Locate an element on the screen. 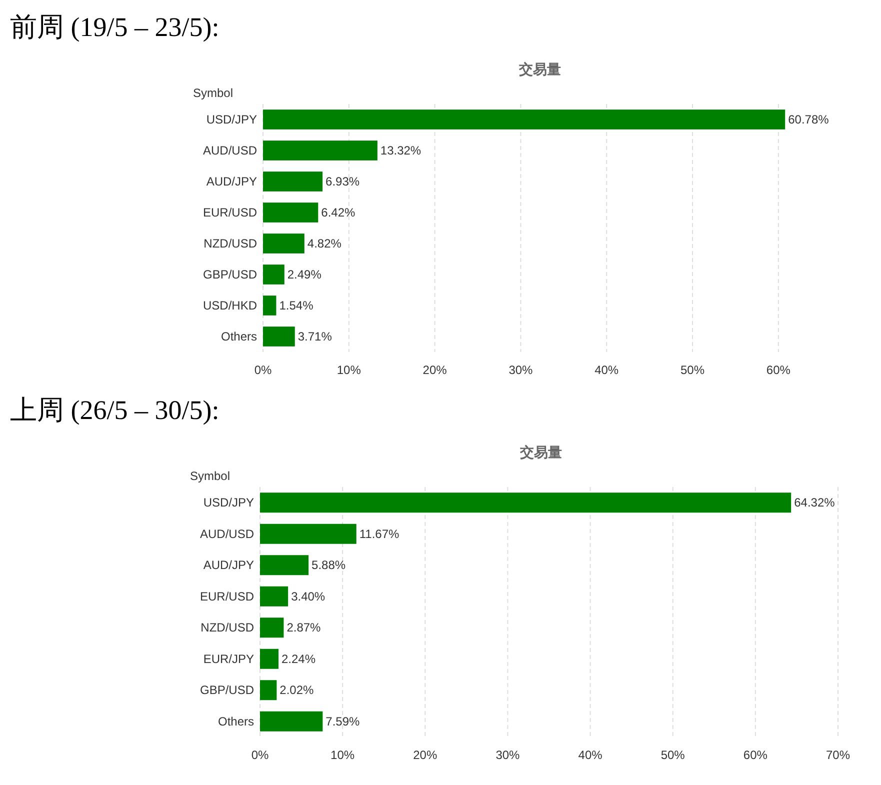  x-tick-label: 70% is located at coordinates (838, 755).